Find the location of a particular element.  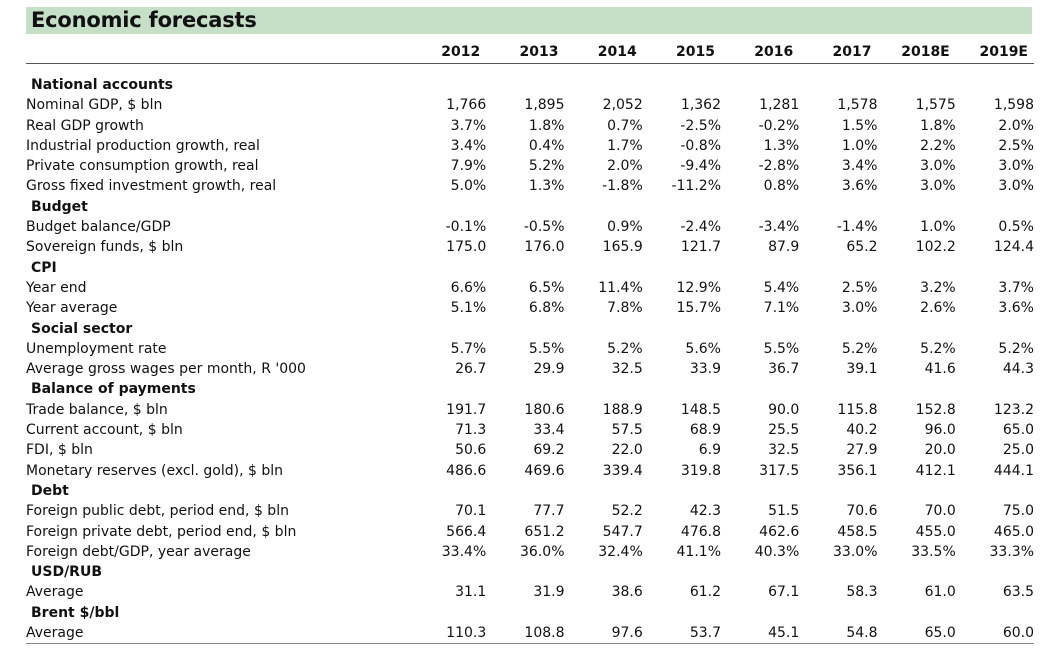

year-header: 2012 is located at coordinates (447, 52).